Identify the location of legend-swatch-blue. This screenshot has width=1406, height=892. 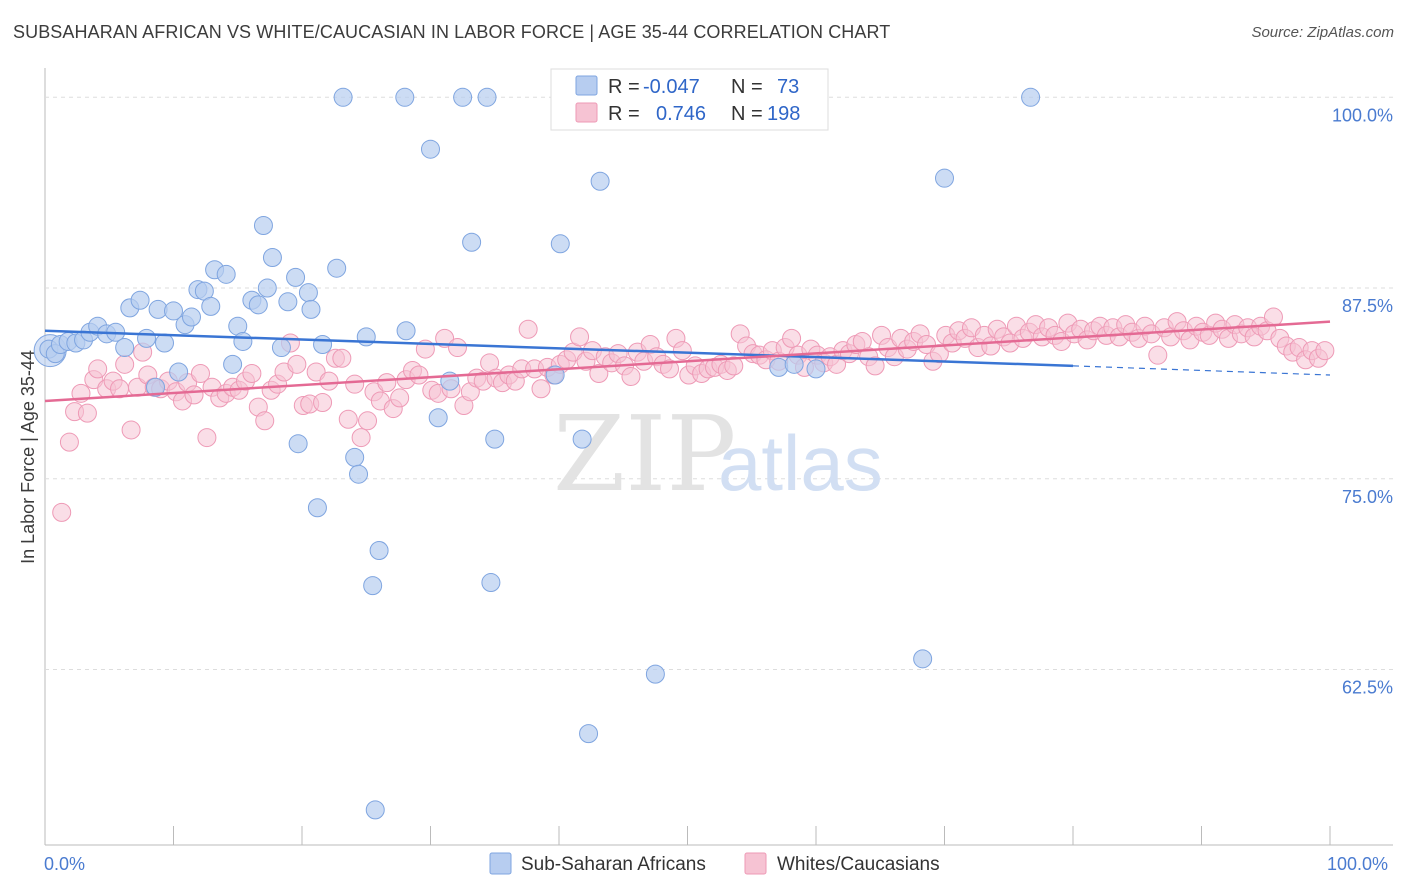
(586, 85).